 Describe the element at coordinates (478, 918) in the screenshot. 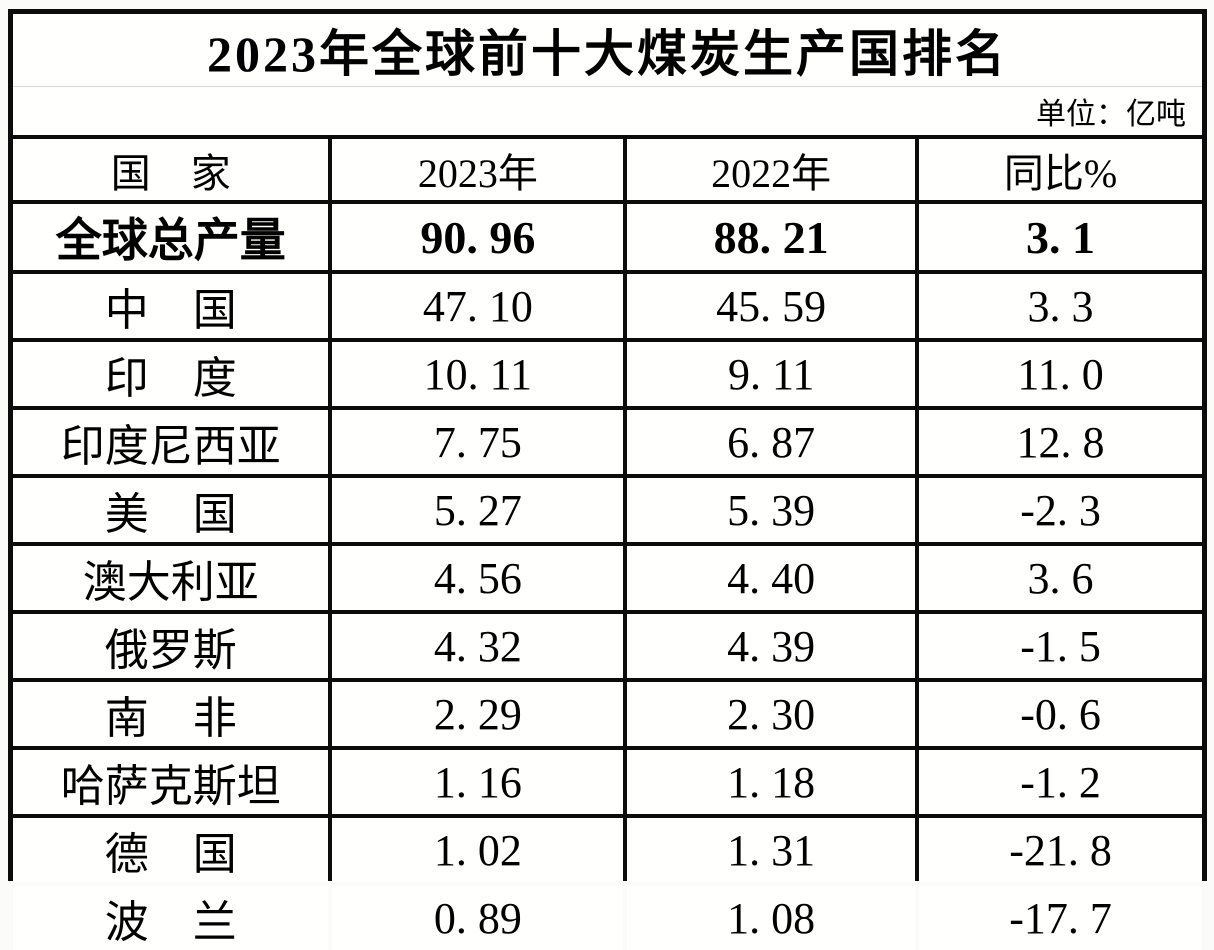

I see `cell-2023-value: 0. 89` at that location.